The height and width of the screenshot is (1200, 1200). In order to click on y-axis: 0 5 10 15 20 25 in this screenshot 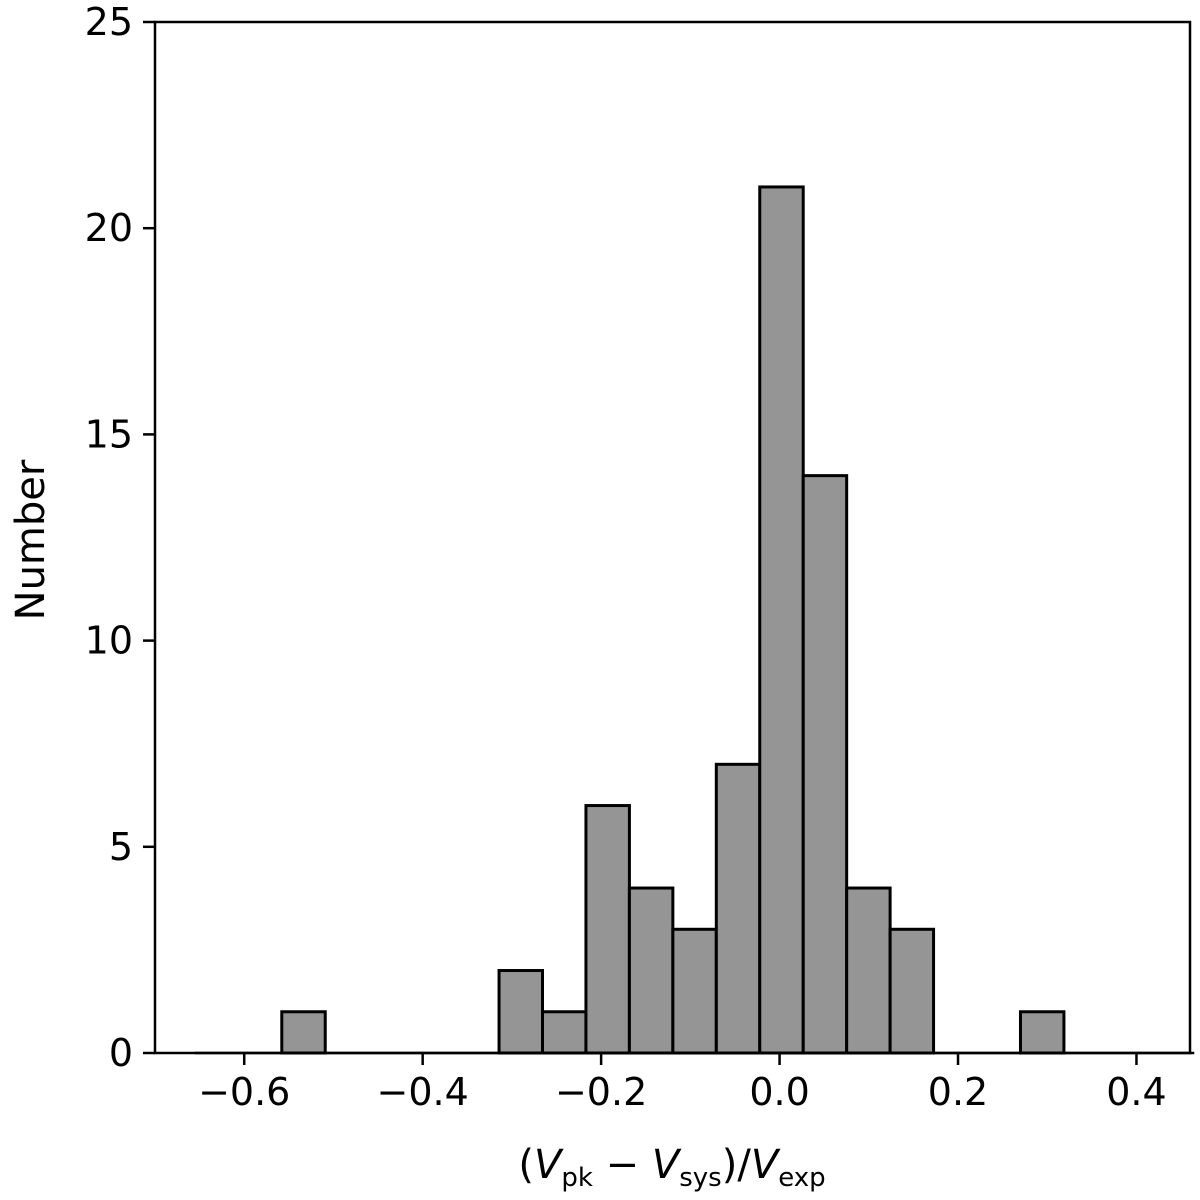, I will do `click(120, 537)`.